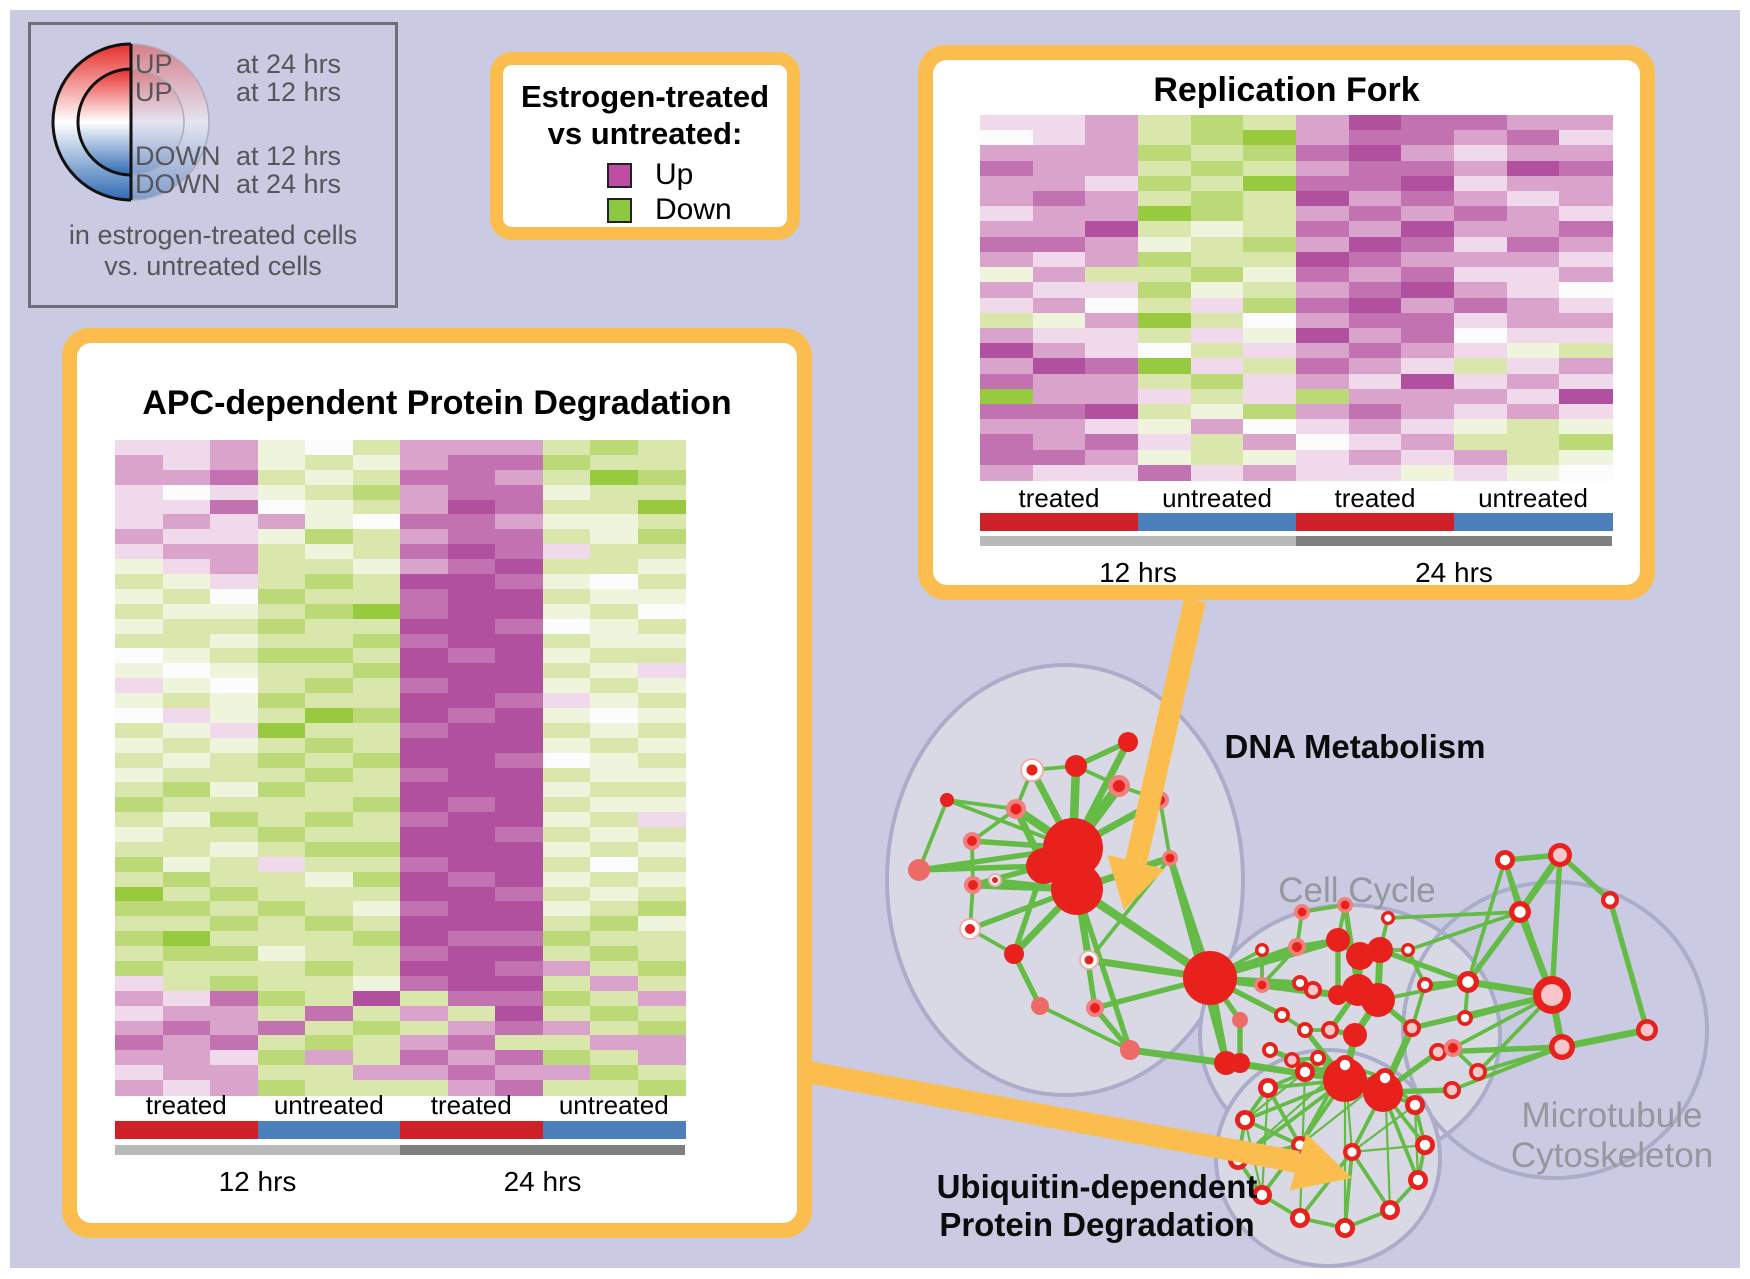 Image resolution: width=1750 pixels, height=1279 pixels. Describe the element at coordinates (186, 1105) in the screenshot. I see `condition-label: treated` at that location.